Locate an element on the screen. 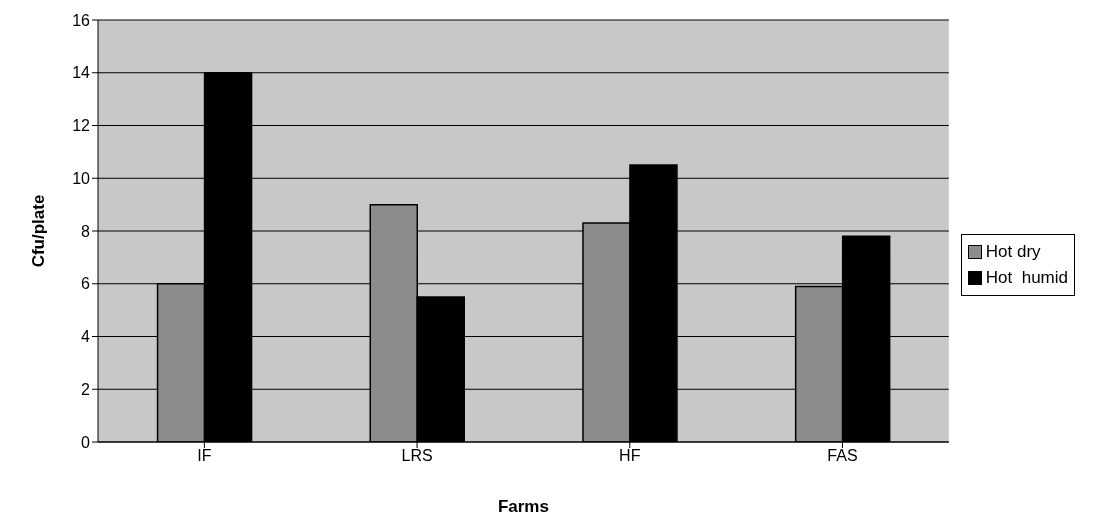 This screenshot has width=1093, height=530. y-tick-label: 8 is located at coordinates (86, 231).